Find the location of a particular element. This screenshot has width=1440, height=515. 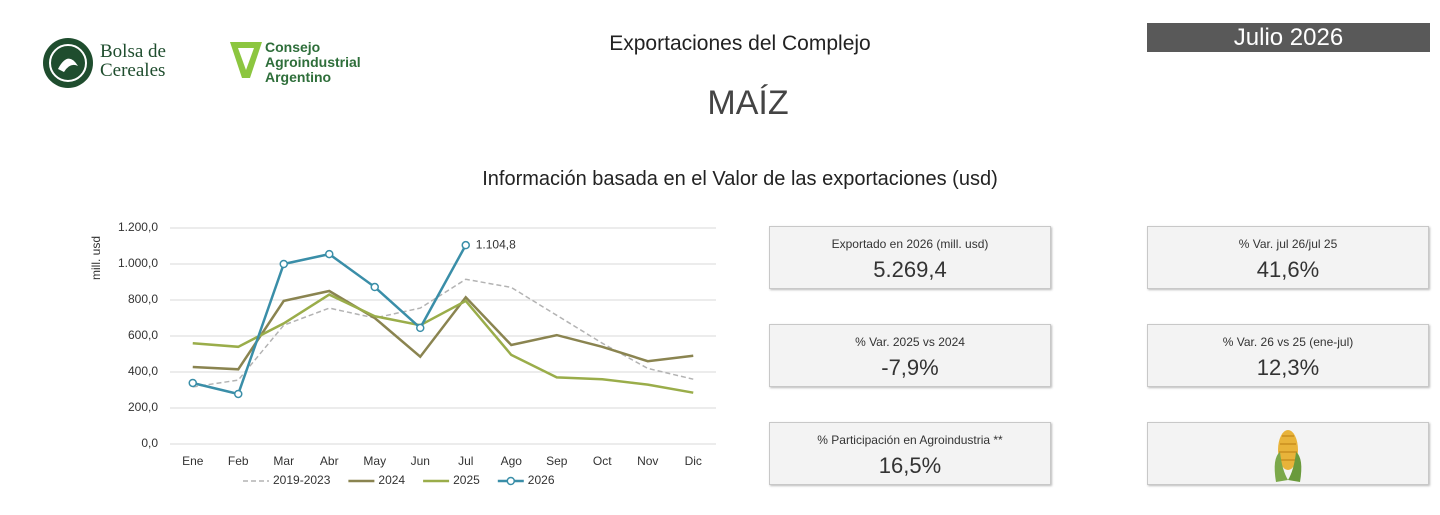

kpi-label: % Var. 2025 vs 2024 is located at coordinates (910, 342).